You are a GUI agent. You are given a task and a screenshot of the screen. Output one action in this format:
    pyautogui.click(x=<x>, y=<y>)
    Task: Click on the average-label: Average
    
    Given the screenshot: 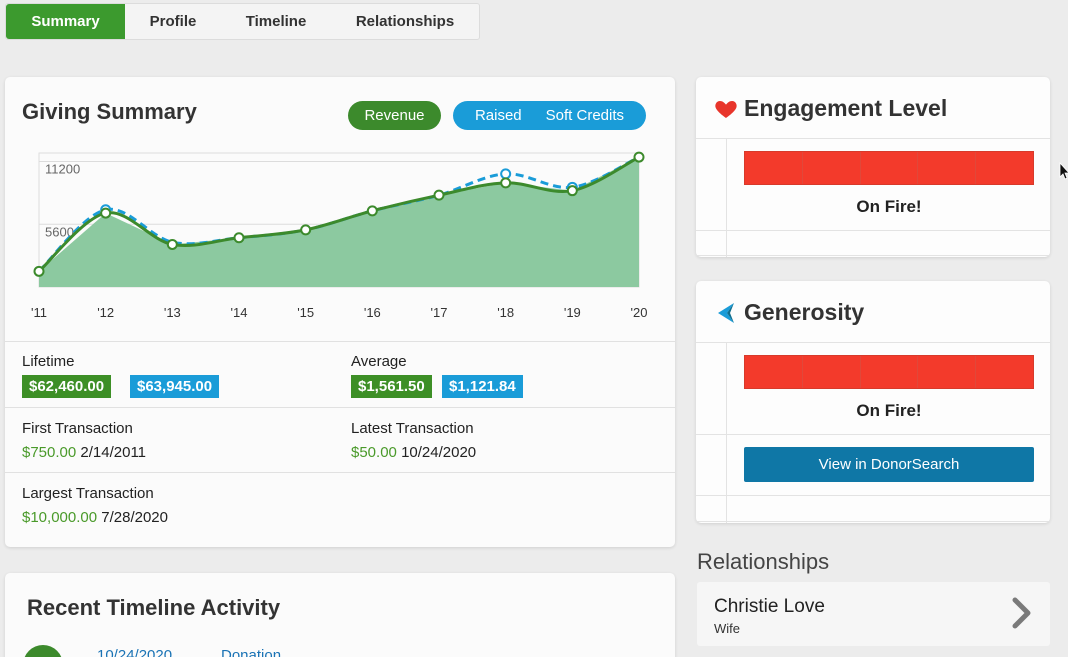 What is the action you would take?
    pyautogui.click(x=379, y=361)
    